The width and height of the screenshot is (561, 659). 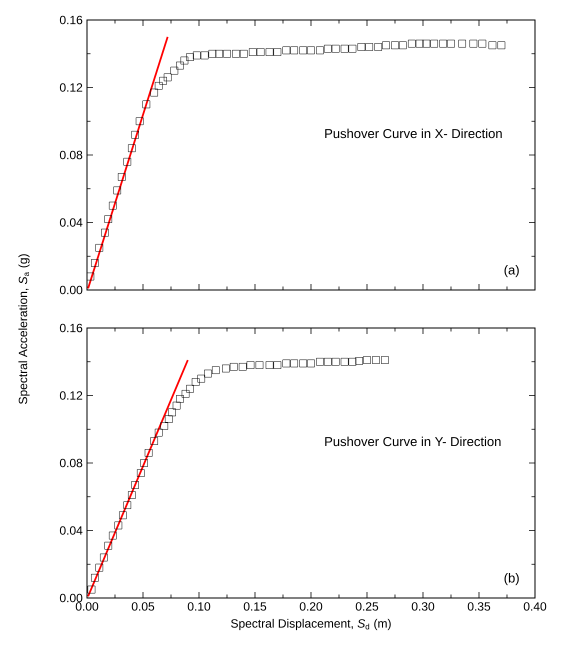 What do you see at coordinates (87, 606) in the screenshot?
I see `x-tick-label: 0.00` at bounding box center [87, 606].